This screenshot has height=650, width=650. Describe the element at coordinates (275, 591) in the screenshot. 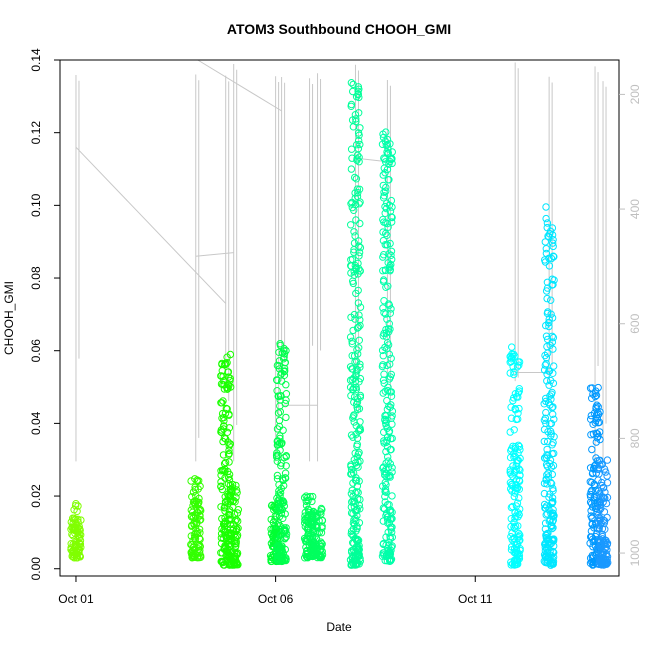

I see `x-axis: Oct 01 Oct 06 Oct 11` at that location.